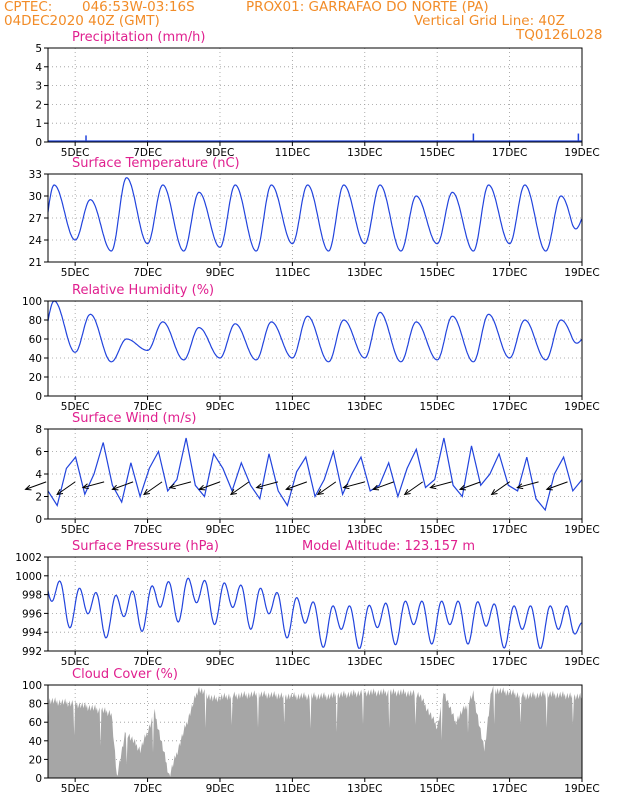 Image resolution: width=618 pixels, height=800 pixels. Describe the element at coordinates (38, 453) in the screenshot. I see `y-tick-label: 6` at that location.